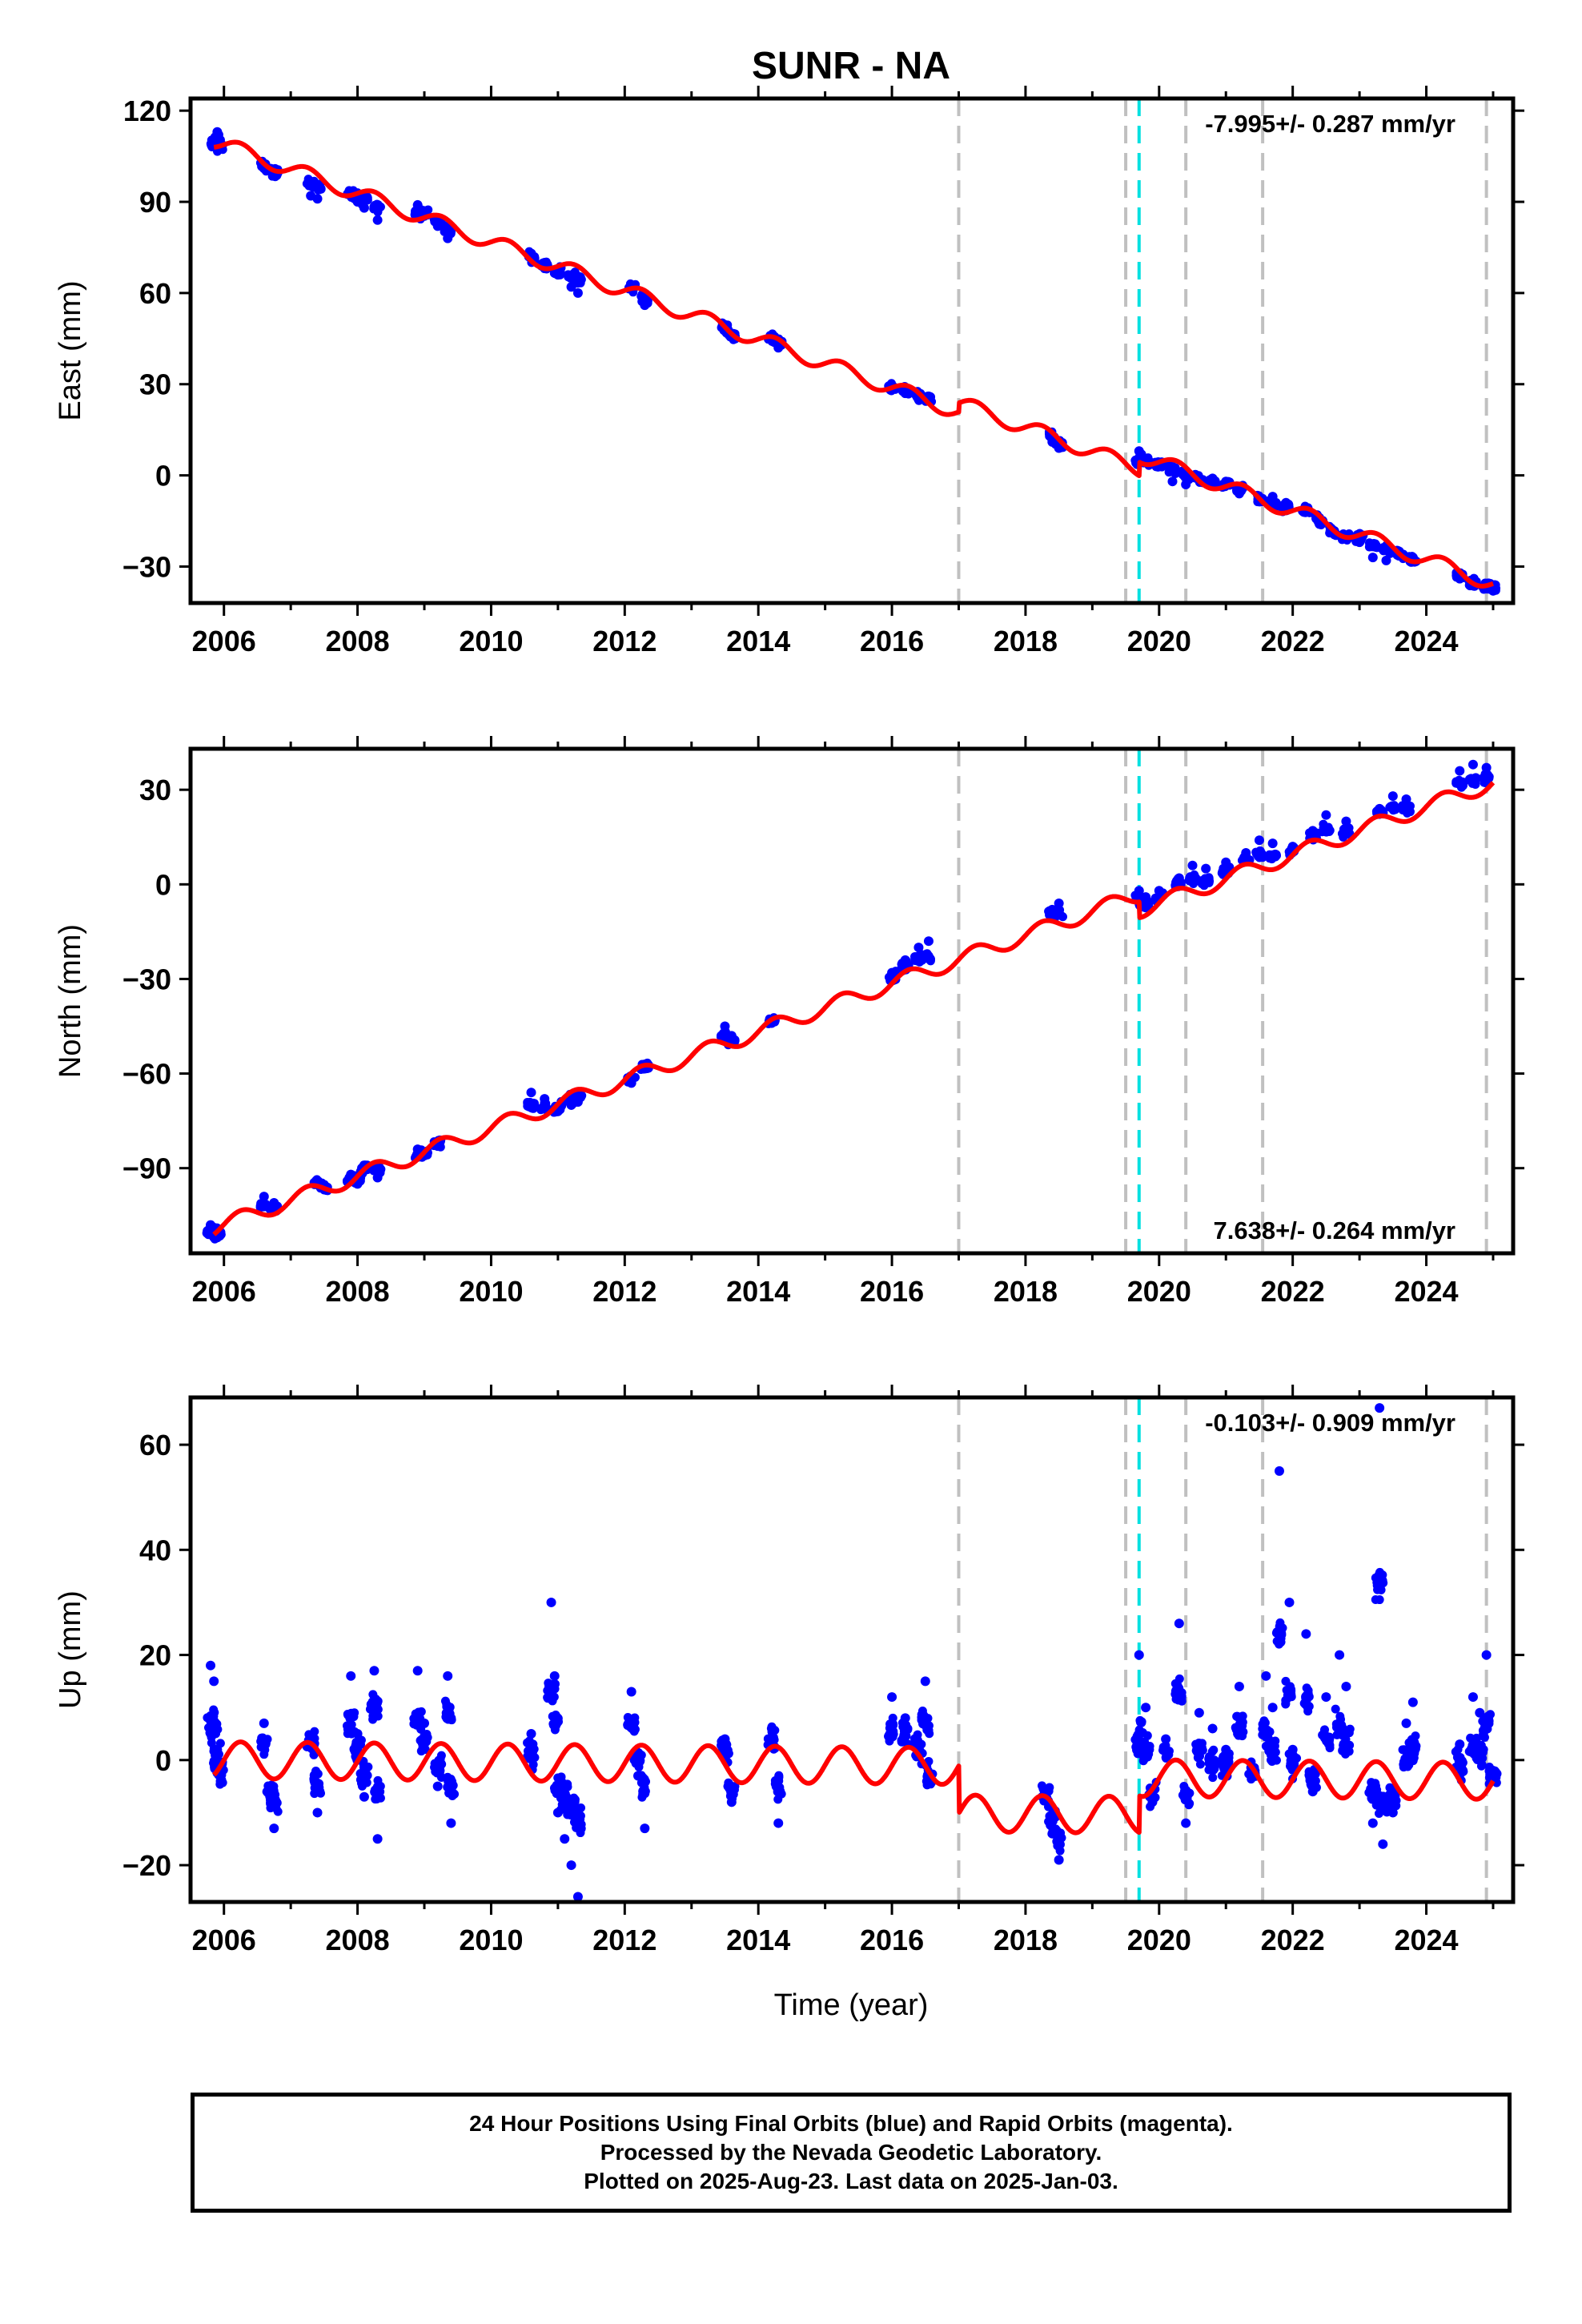  Describe the element at coordinates (155, 790) in the screenshot. I see `y-tick-label: 30` at that location.